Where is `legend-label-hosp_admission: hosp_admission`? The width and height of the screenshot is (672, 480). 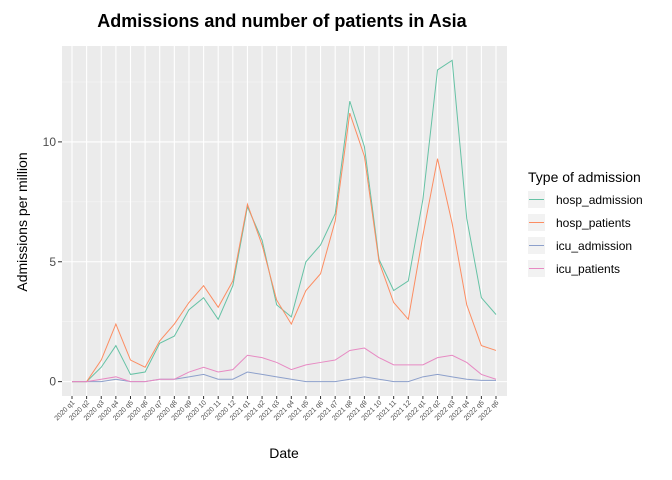 legend-label-hosp_admission: hosp_admission is located at coordinates (599, 200).